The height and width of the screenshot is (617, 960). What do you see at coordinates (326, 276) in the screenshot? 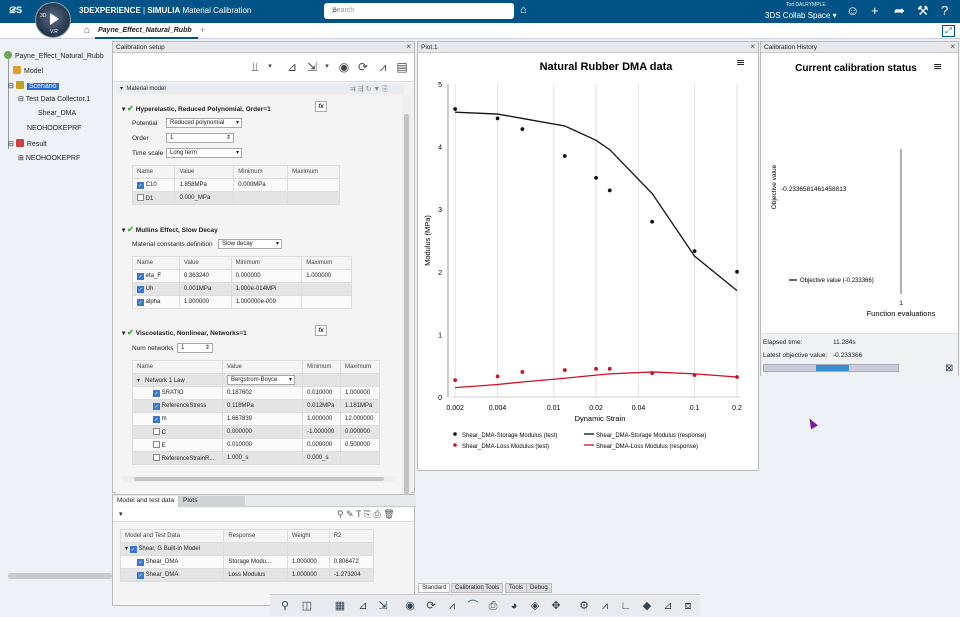
I see `max-cell: 1.000000` at bounding box center [326, 276].